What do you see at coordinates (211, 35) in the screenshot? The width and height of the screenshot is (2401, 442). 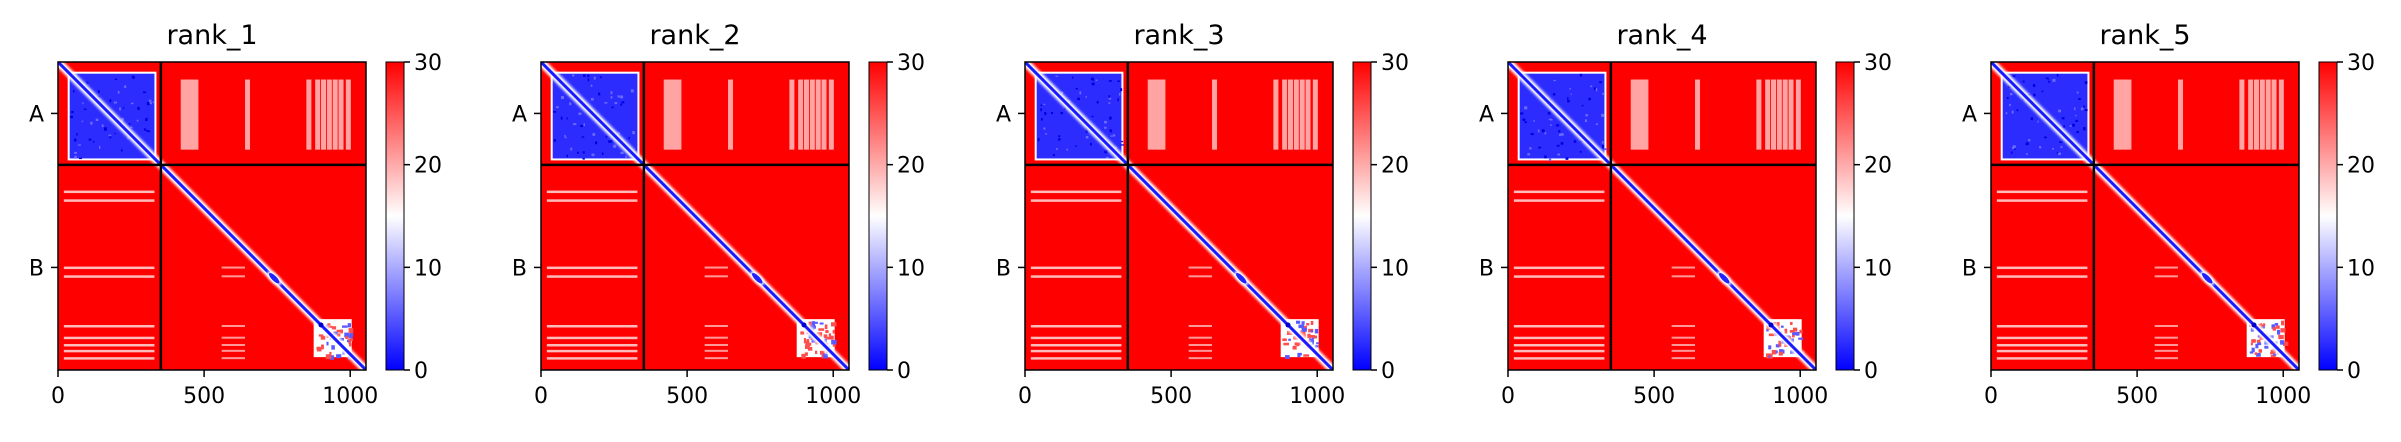 I see `panel-title: rank_1` at bounding box center [211, 35].